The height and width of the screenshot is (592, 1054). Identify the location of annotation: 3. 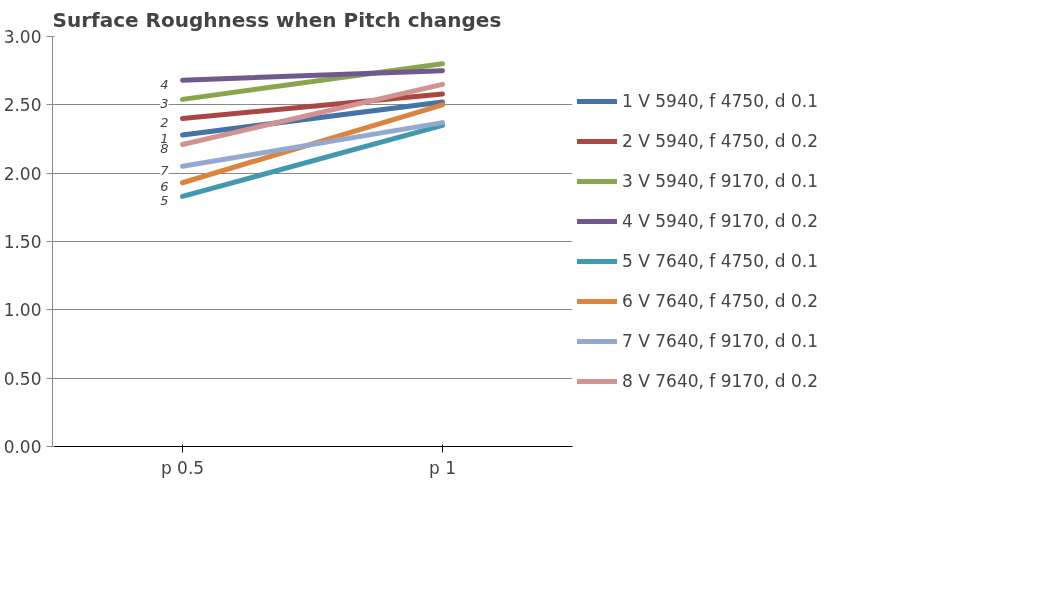
(164, 103).